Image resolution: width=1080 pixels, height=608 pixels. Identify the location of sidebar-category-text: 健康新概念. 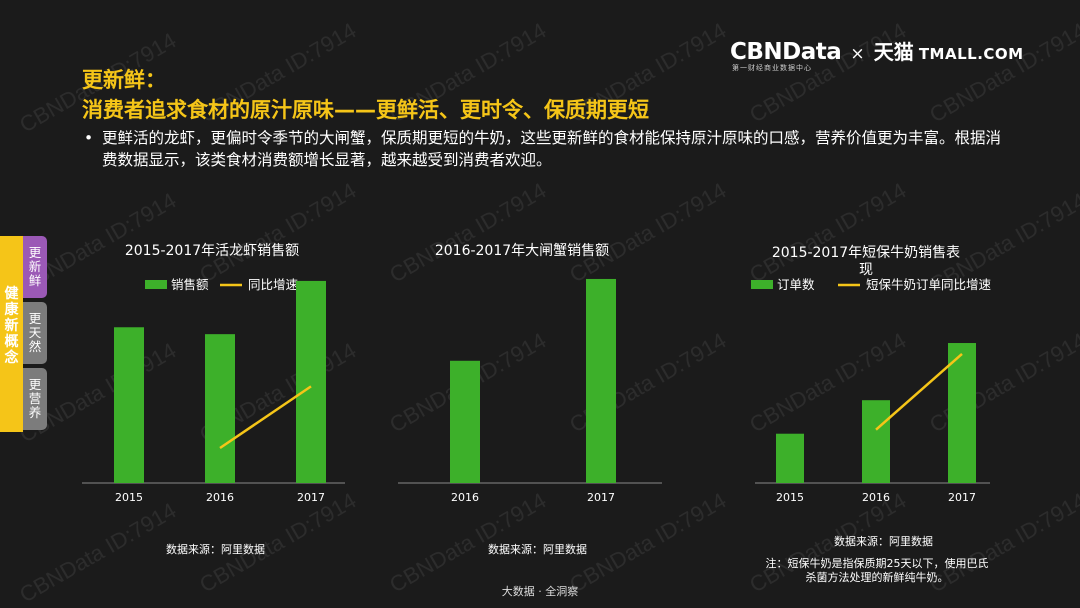
(11, 326).